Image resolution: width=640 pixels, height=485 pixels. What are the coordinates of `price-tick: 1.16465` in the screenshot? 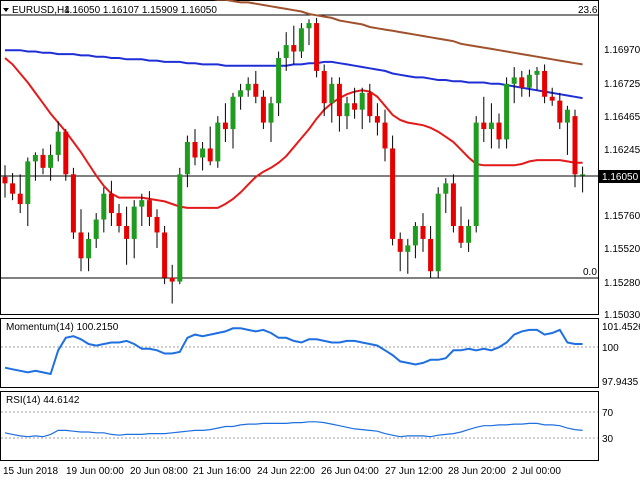 It's located at (622, 117).